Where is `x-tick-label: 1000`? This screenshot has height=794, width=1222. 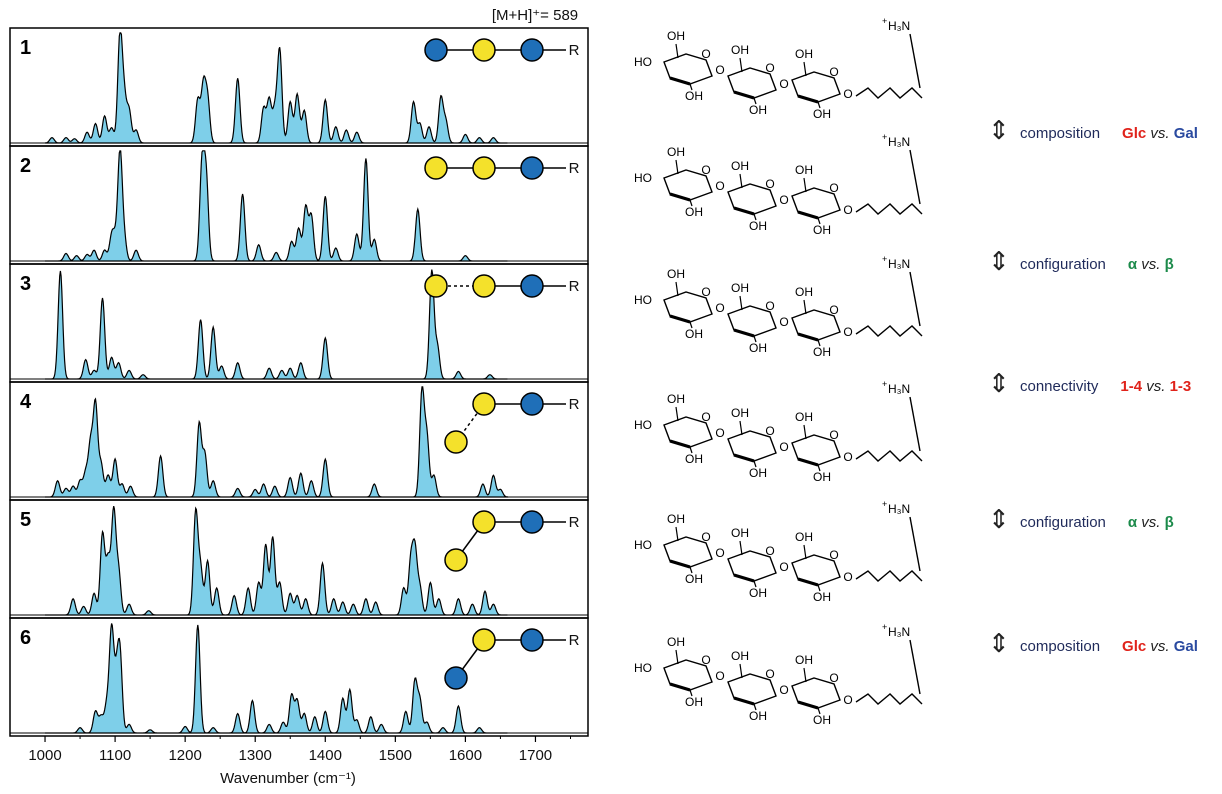 x-tick-label: 1000 is located at coordinates (44, 755).